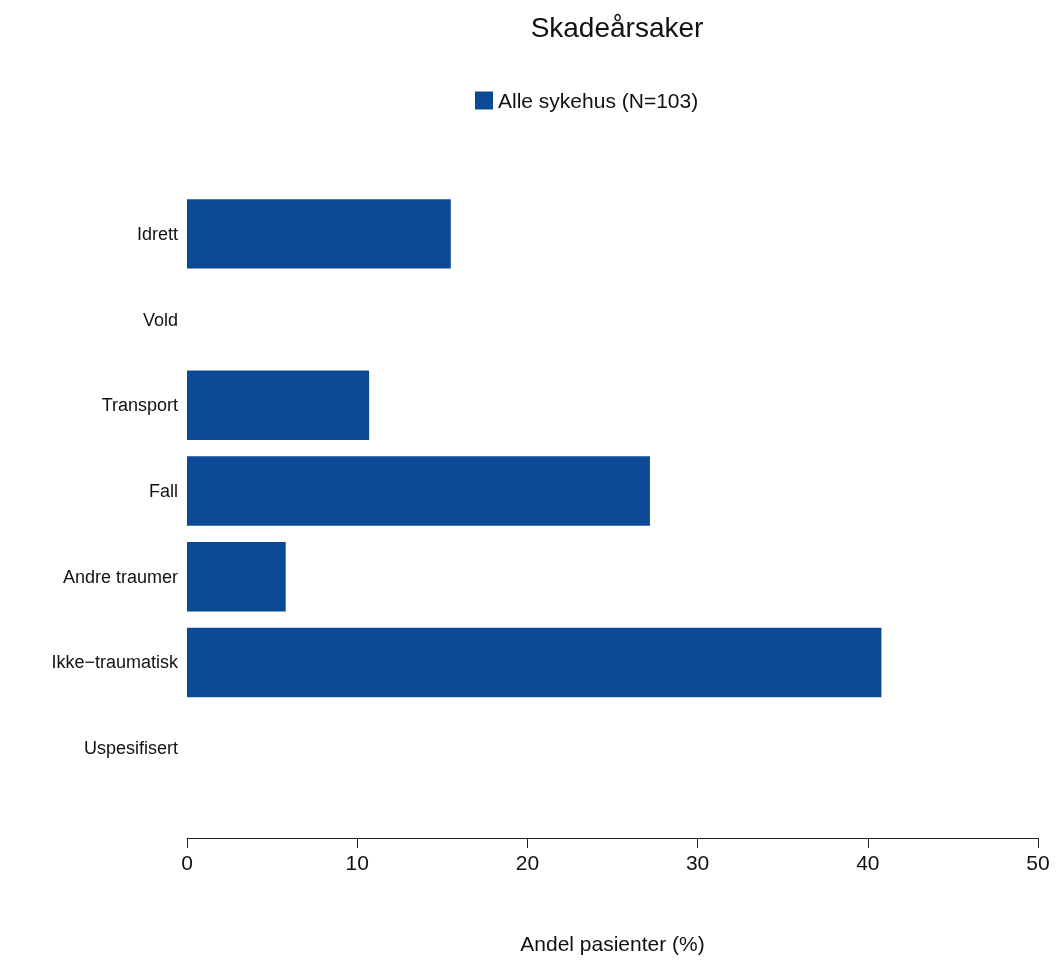  I want to click on y-tick-label: Ikke−traumatisk, so click(115, 662).